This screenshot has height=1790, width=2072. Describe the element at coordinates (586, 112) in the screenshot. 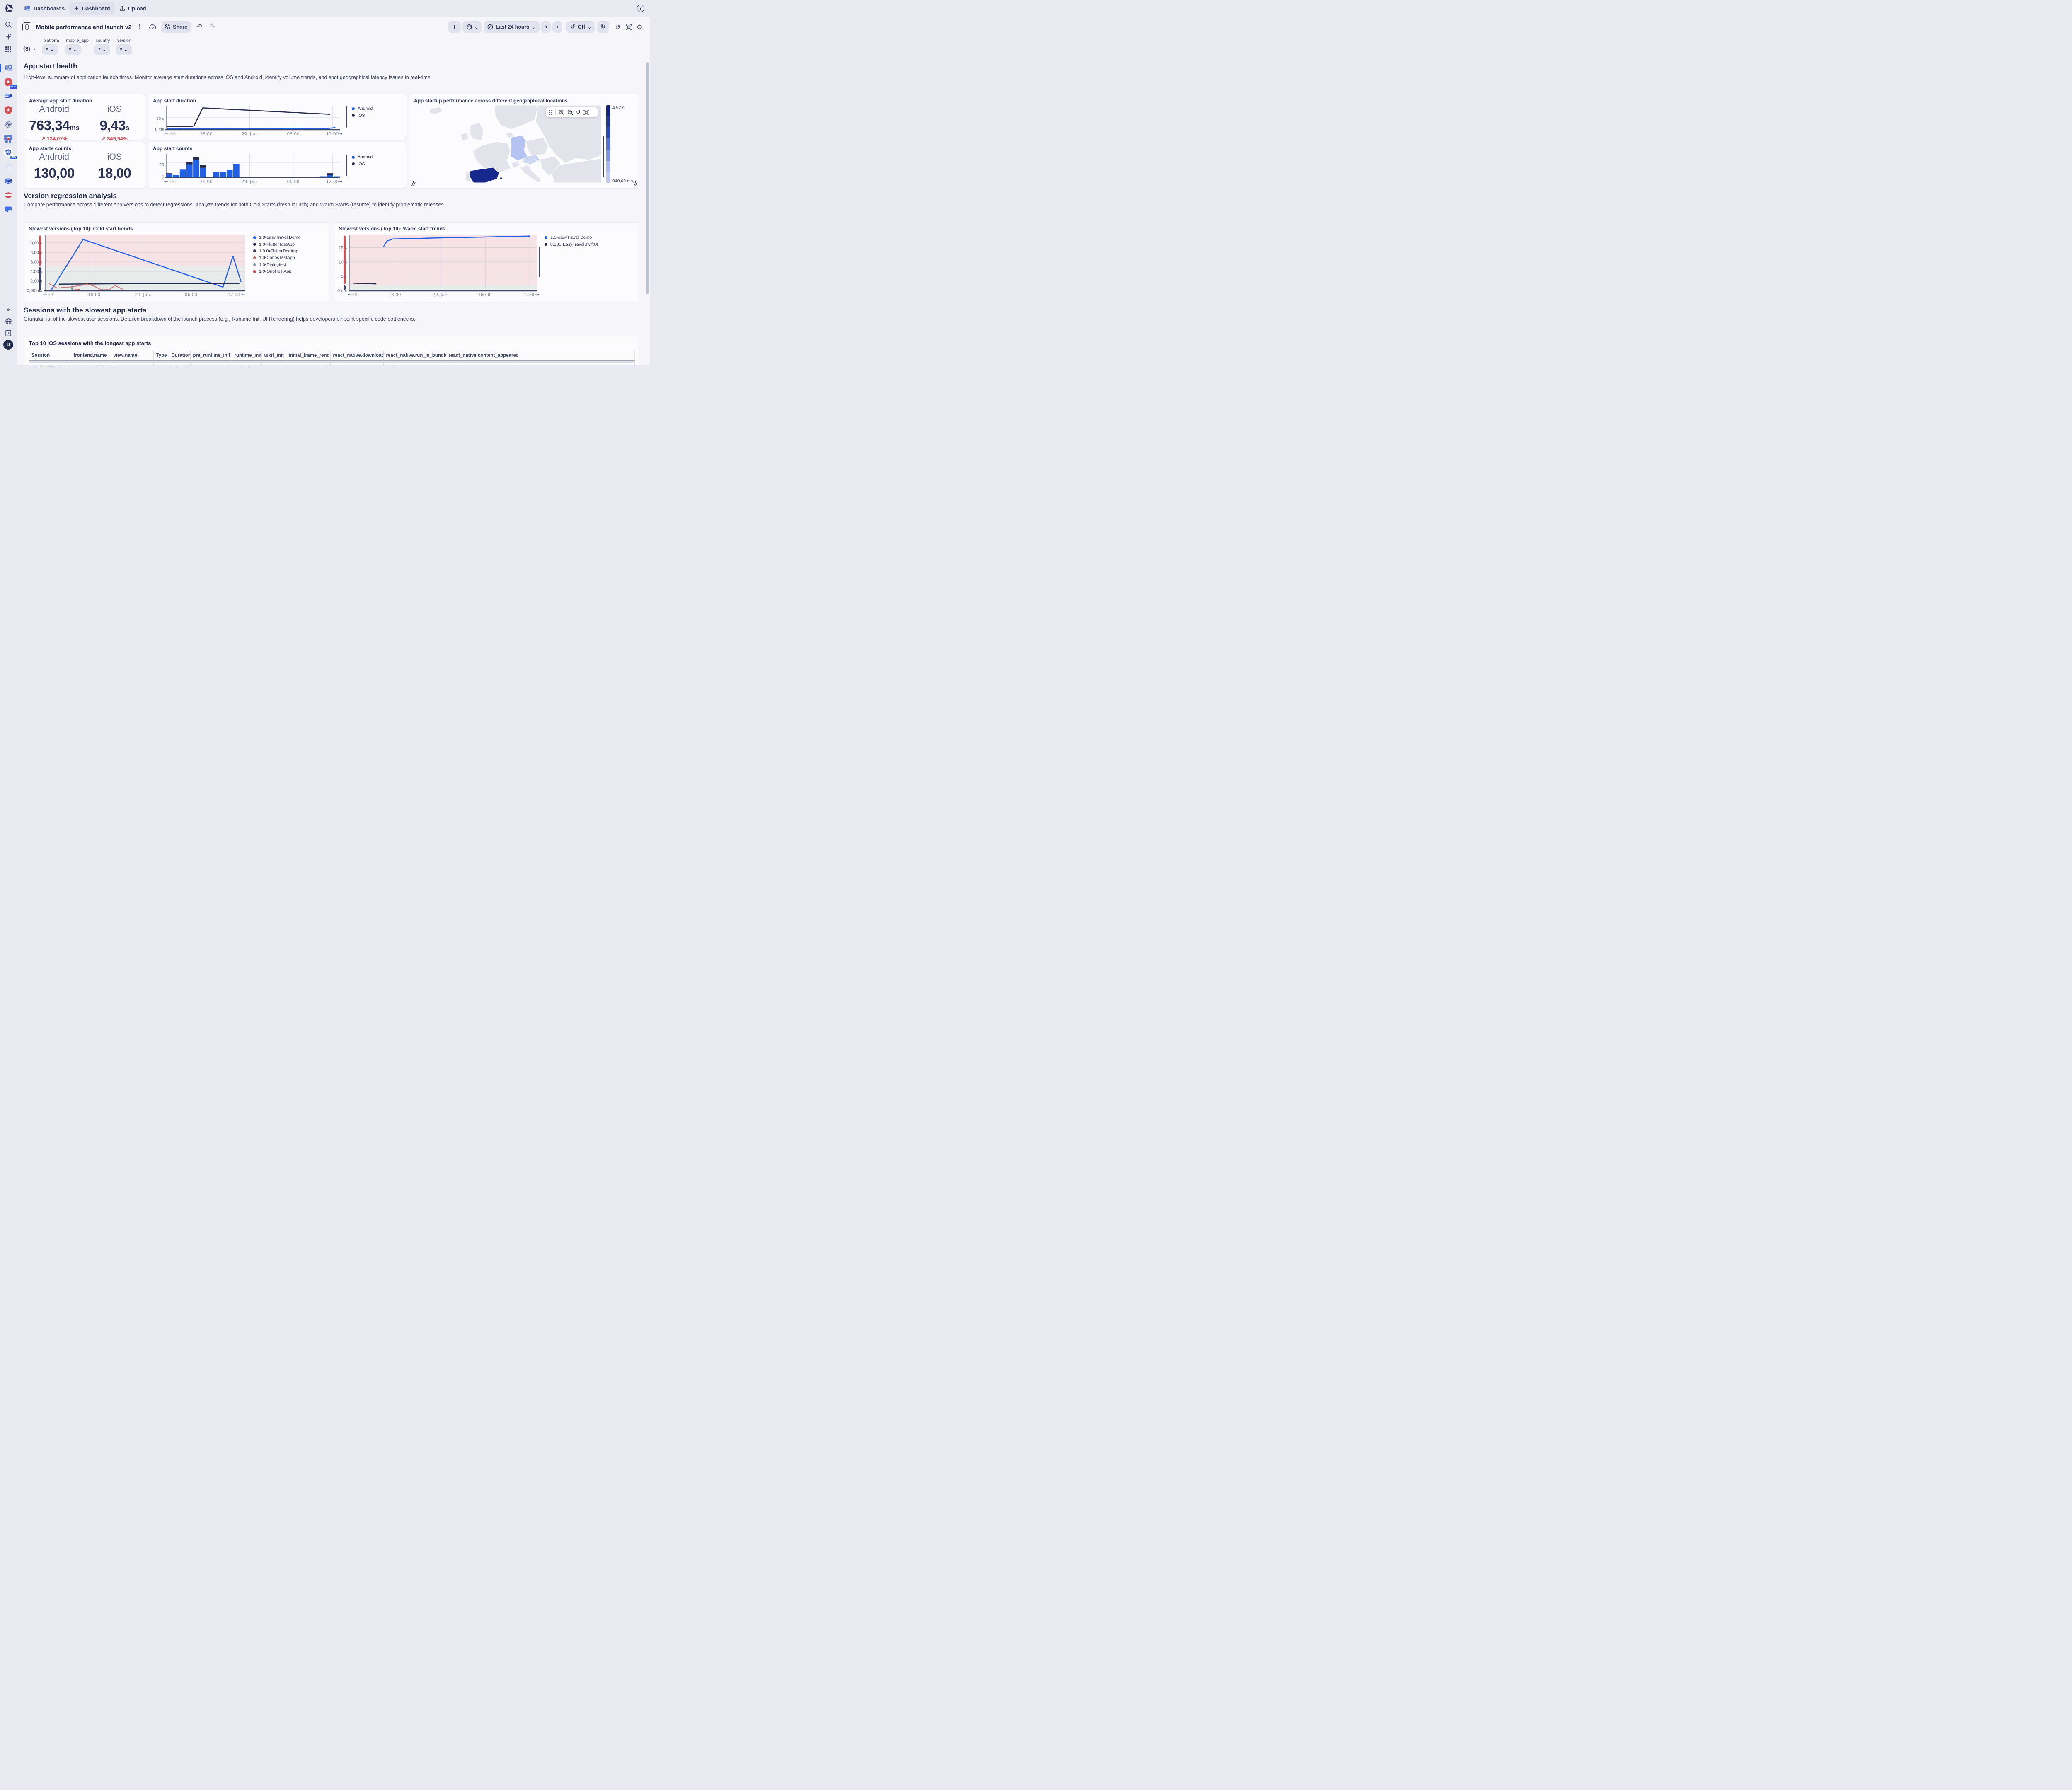

I see `map-fullscreen-icon` at that location.